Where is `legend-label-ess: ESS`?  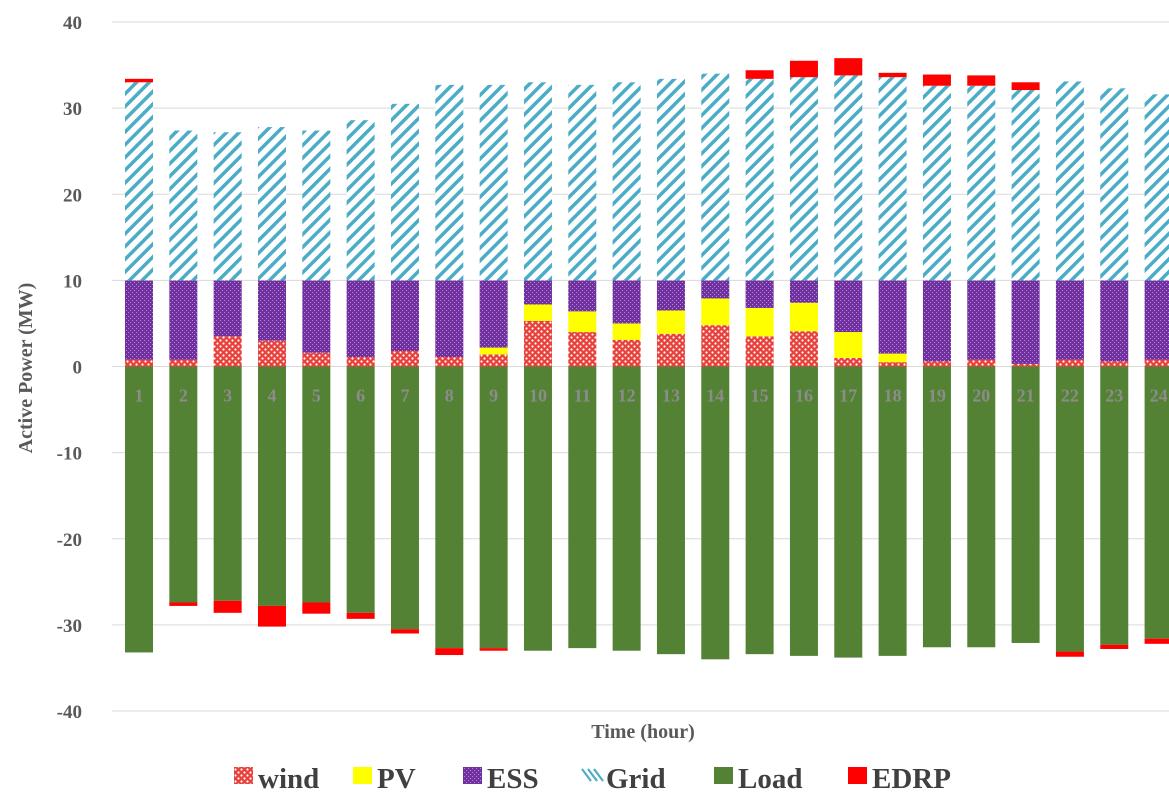
legend-label-ess: ESS is located at coordinates (513, 779).